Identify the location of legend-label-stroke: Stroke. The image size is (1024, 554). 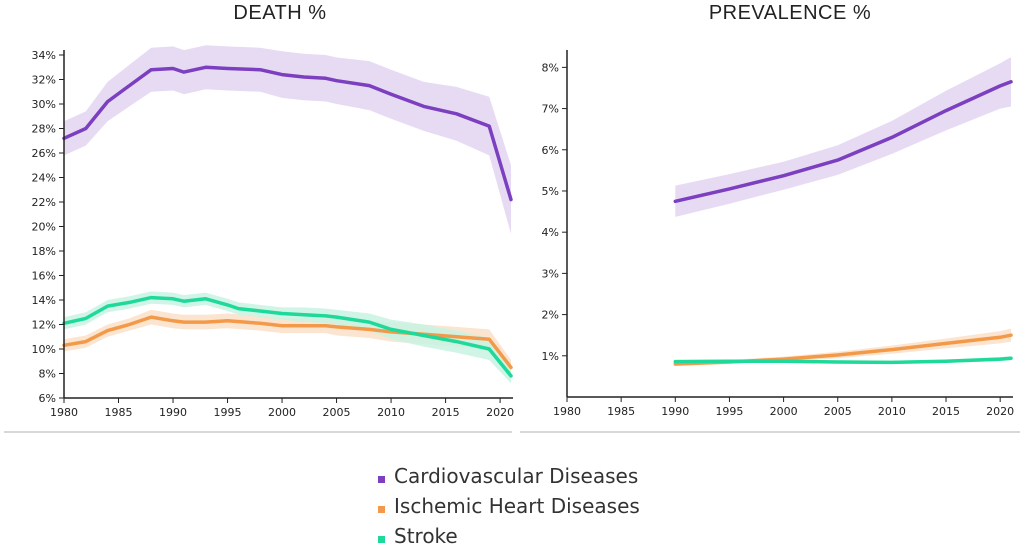
(426, 536).